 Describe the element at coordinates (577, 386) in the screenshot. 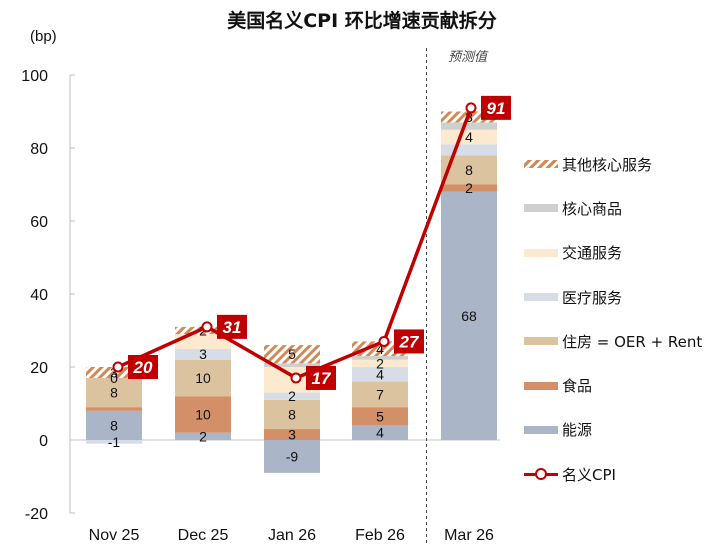

I see `legend-label: 食品` at that location.